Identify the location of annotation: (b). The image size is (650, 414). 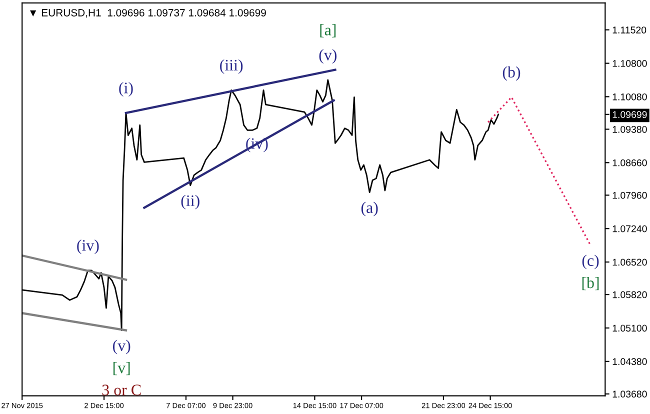
(511, 73).